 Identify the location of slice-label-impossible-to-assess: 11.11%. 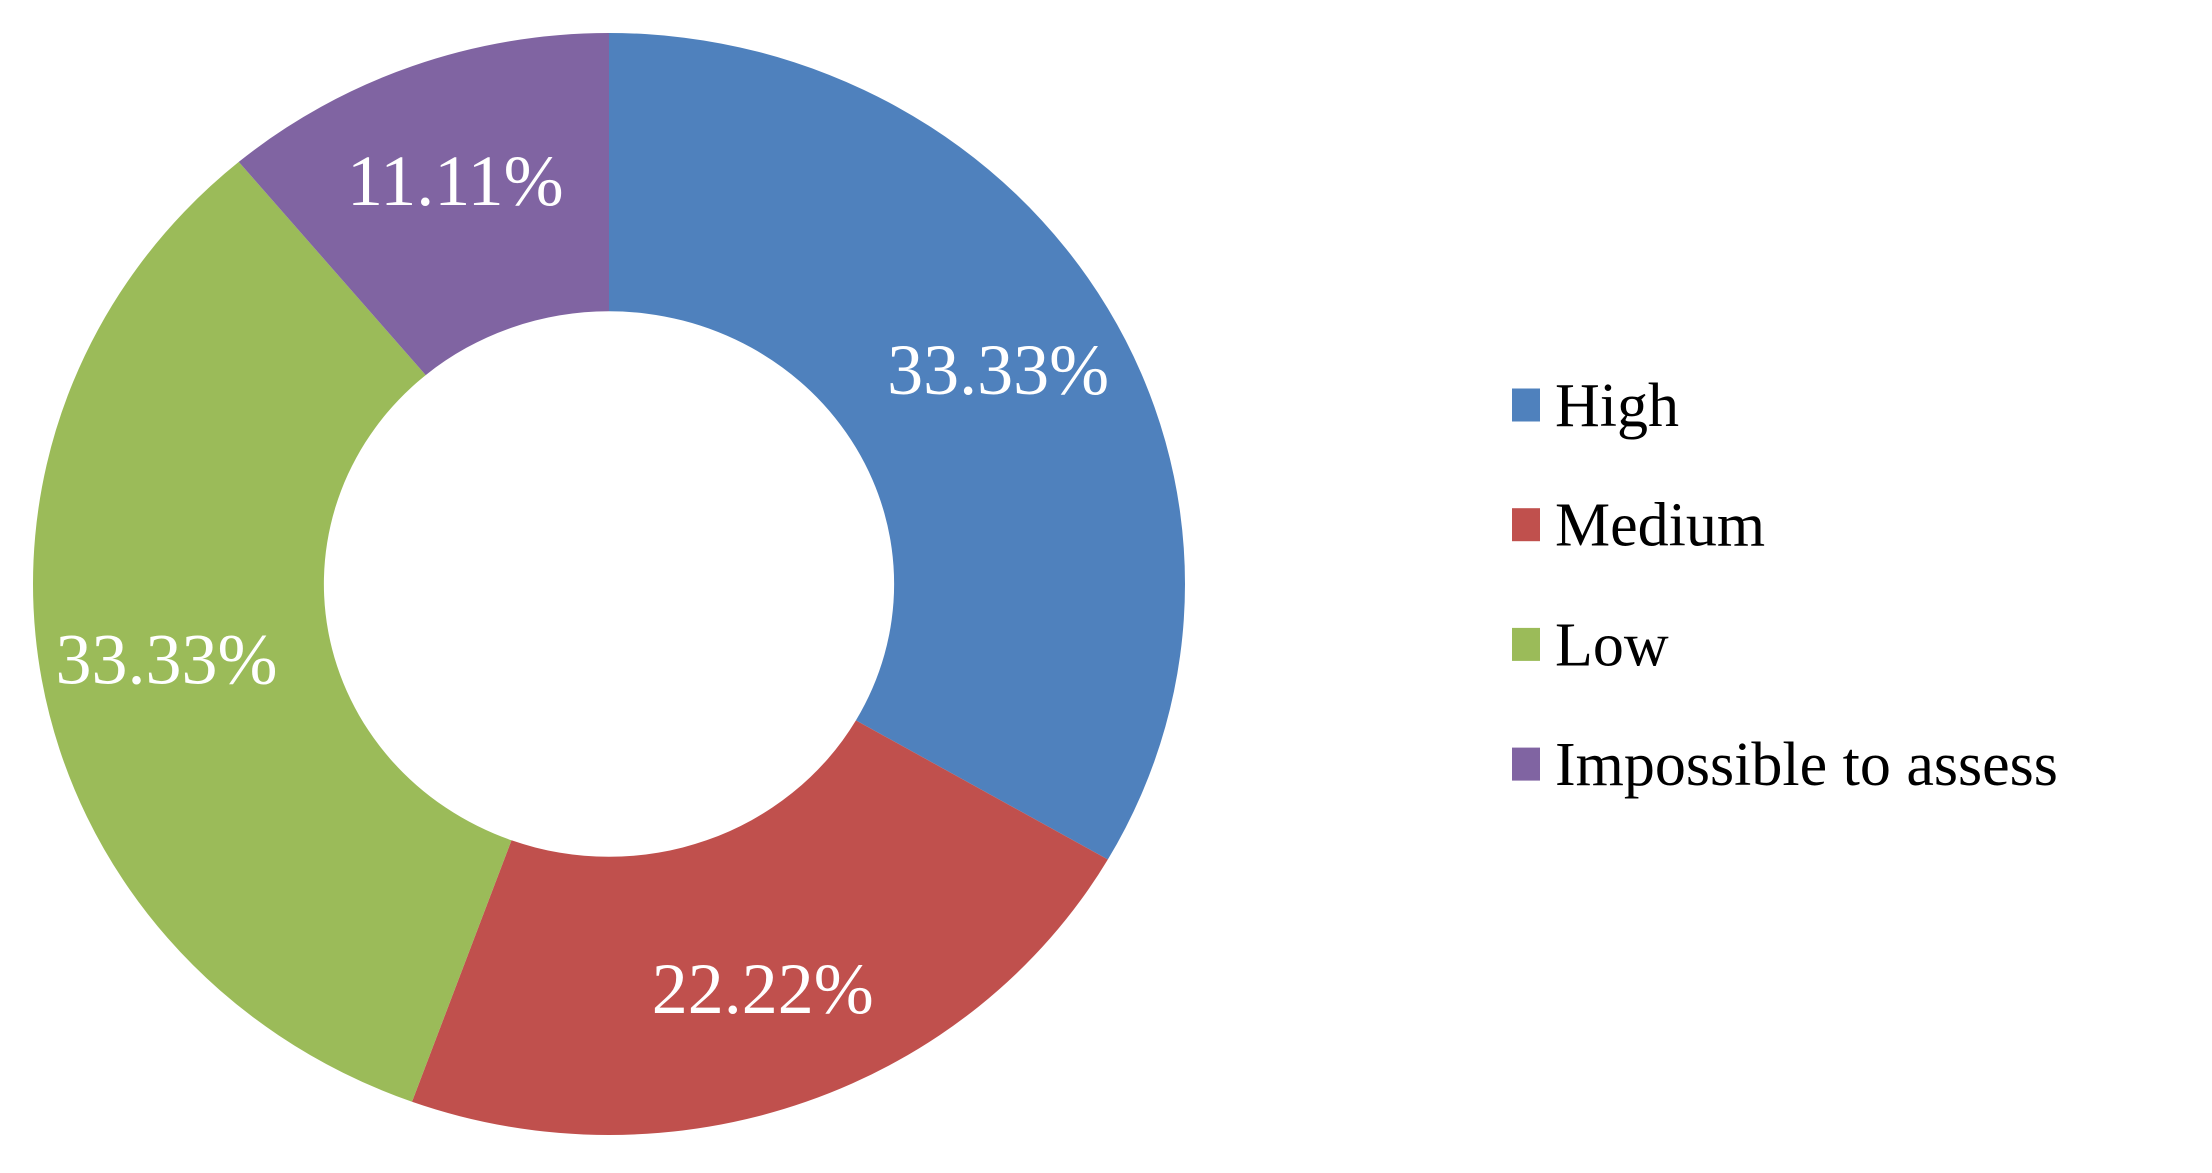
(455, 181).